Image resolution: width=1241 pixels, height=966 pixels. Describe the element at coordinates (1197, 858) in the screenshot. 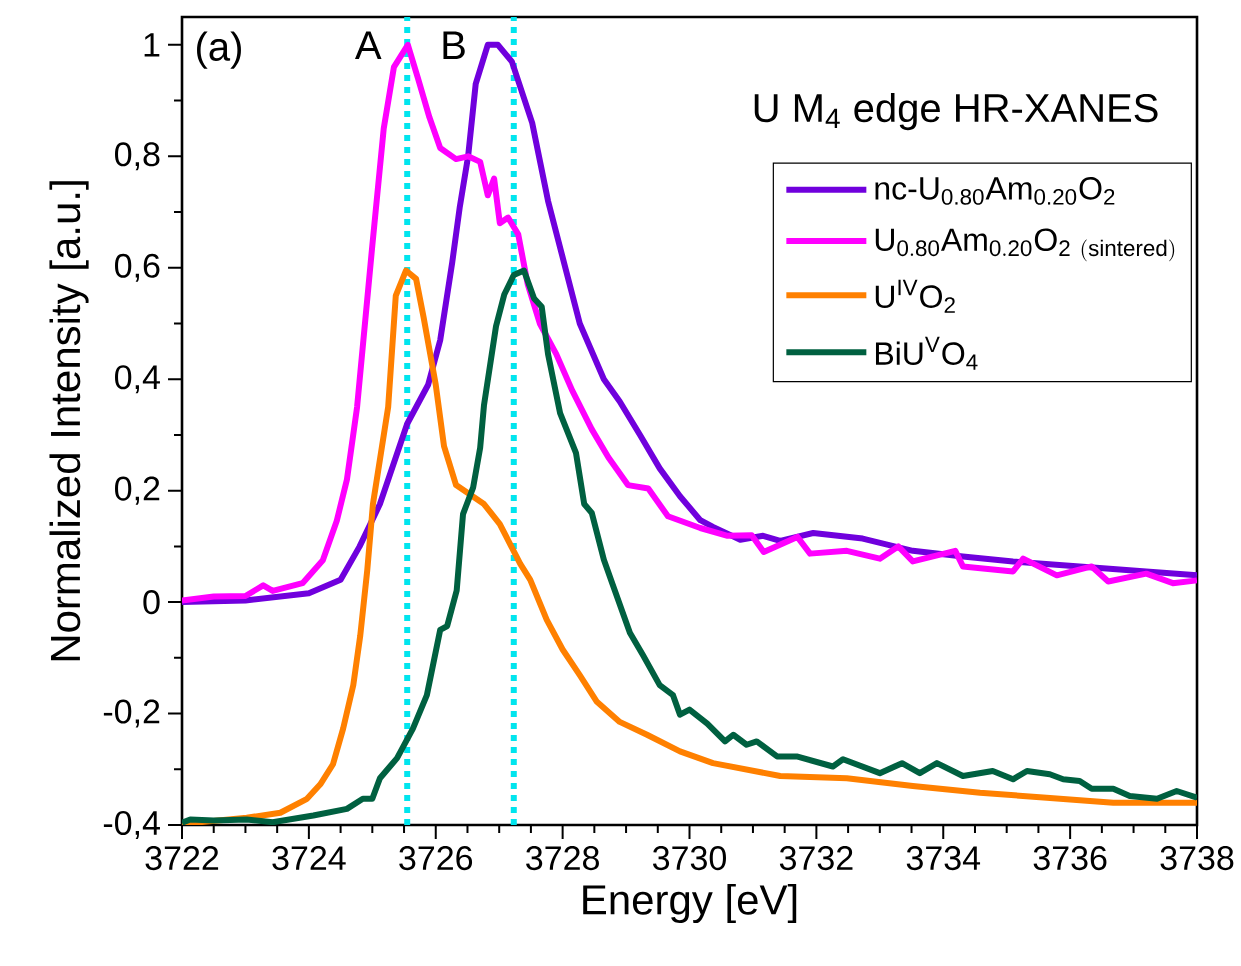

I see `x-tick-label: 3738` at that location.